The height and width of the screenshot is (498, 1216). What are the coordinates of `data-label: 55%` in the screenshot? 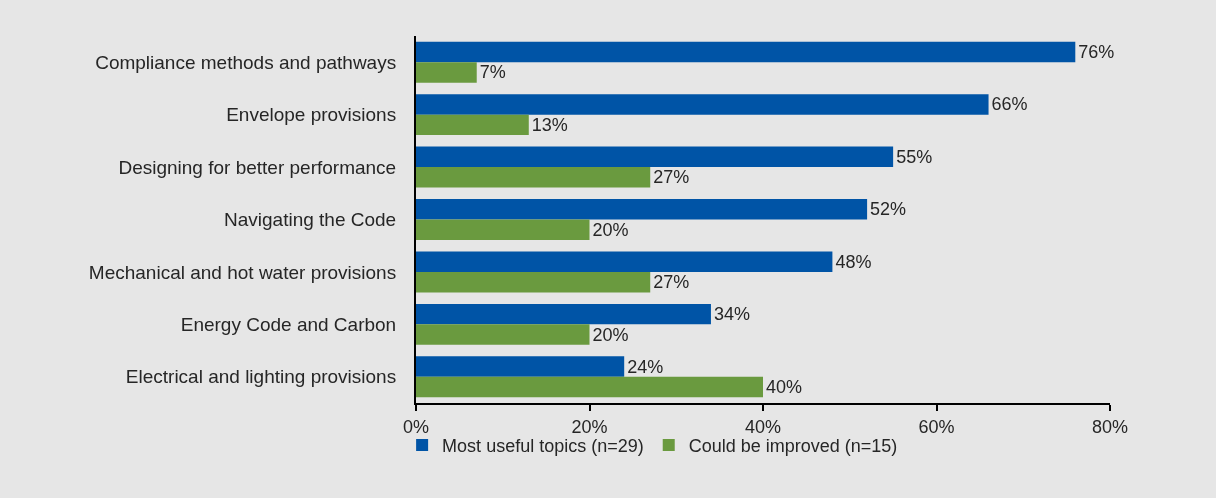 It's located at (914, 156).